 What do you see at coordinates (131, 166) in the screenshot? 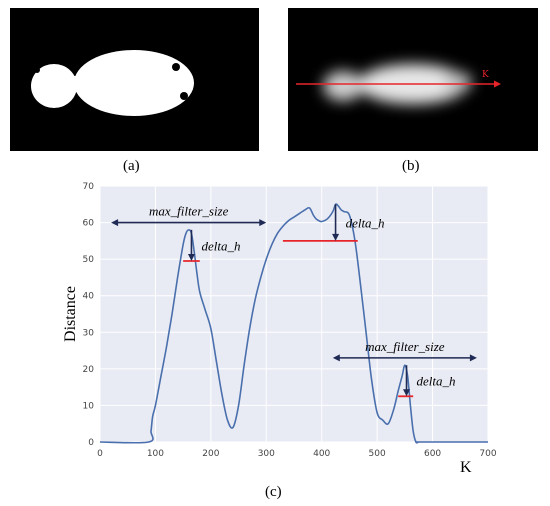
I see `panel-a-caption: (a)` at bounding box center [131, 166].